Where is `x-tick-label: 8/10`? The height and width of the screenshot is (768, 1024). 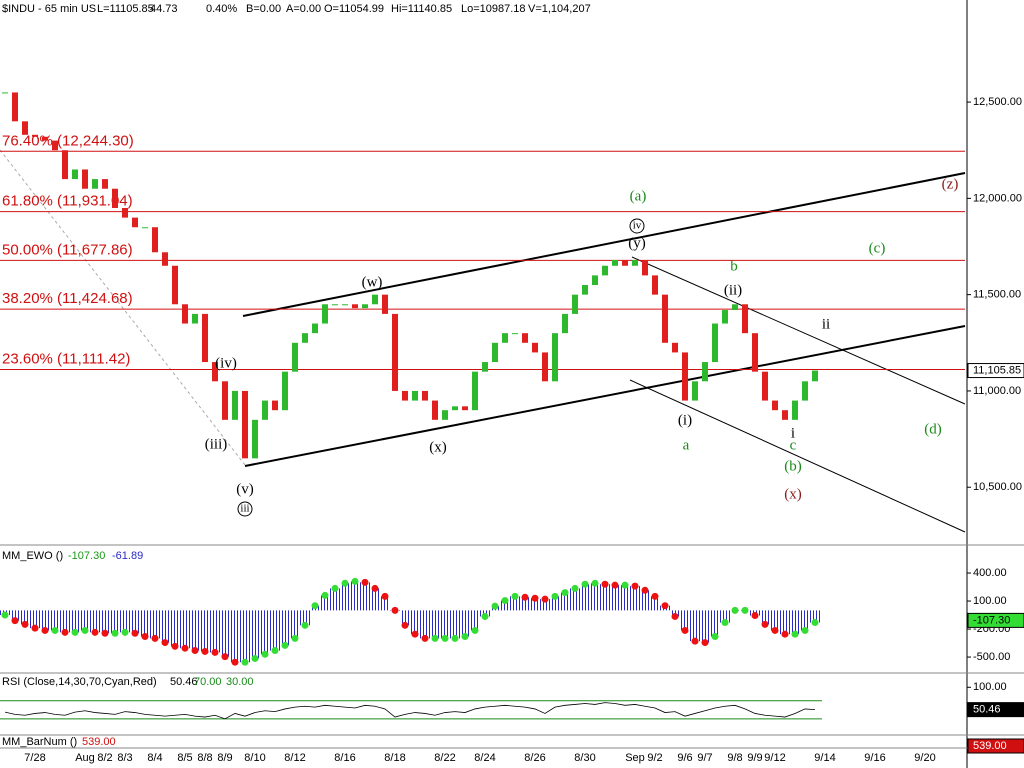 x-tick-label: 8/10 is located at coordinates (254, 758).